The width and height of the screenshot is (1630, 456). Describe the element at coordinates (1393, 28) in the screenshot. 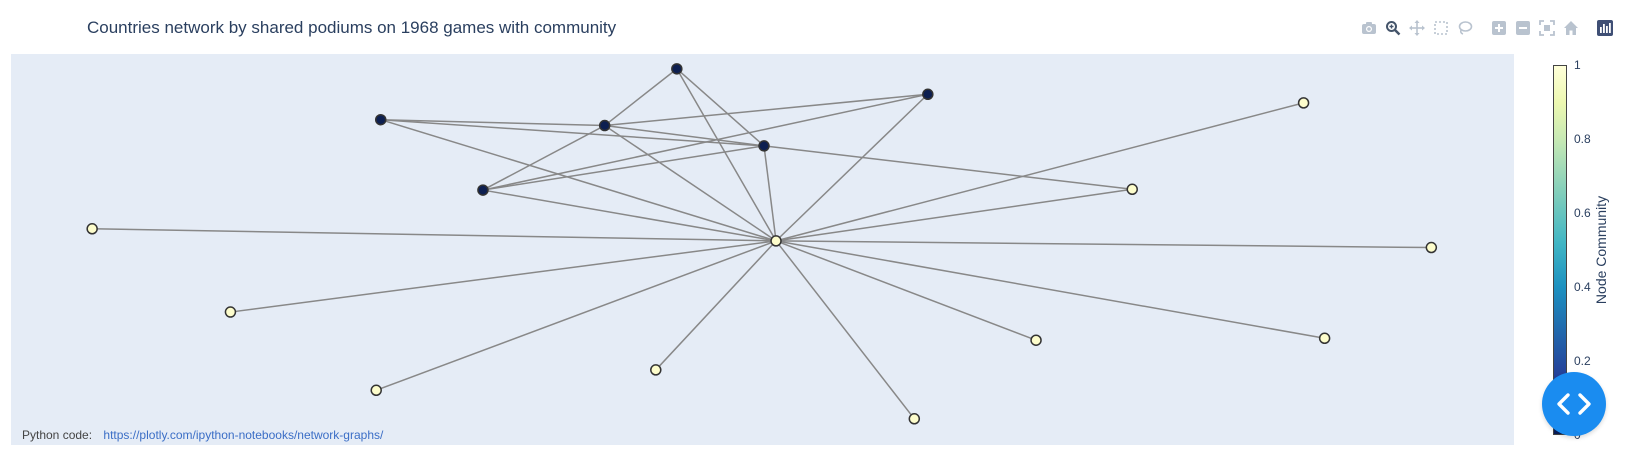

I see `zoom-icon` at that location.